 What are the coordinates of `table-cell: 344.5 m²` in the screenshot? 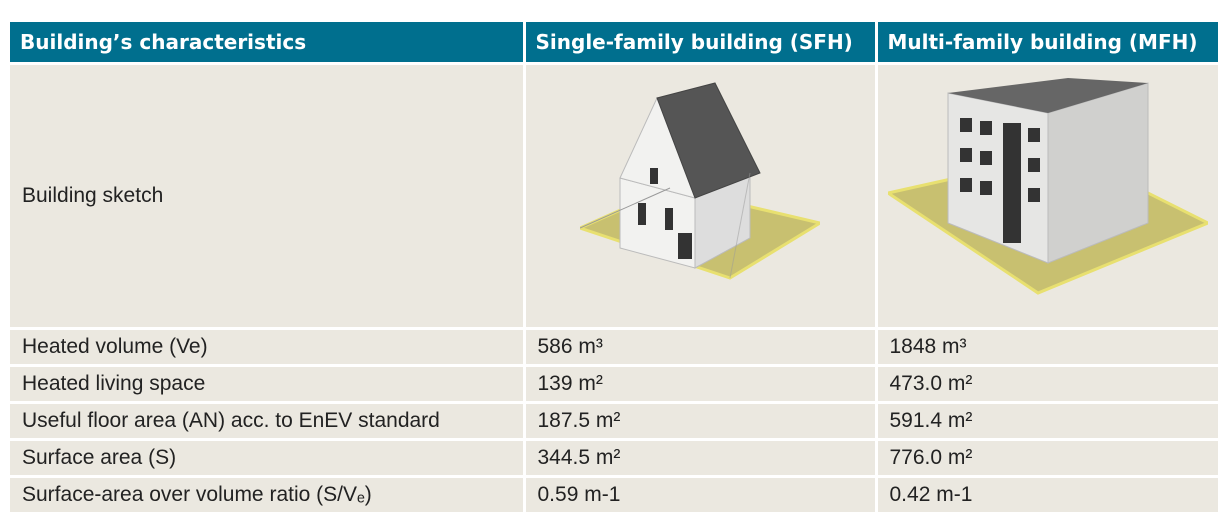 It's located at (700, 458).